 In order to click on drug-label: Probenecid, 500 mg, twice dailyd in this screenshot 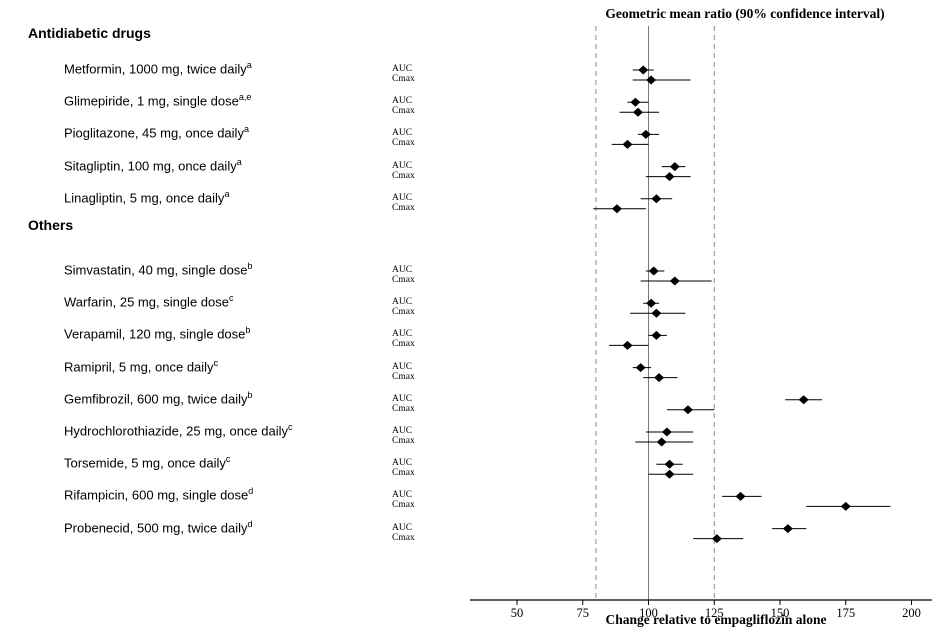, I will do `click(158, 526)`.